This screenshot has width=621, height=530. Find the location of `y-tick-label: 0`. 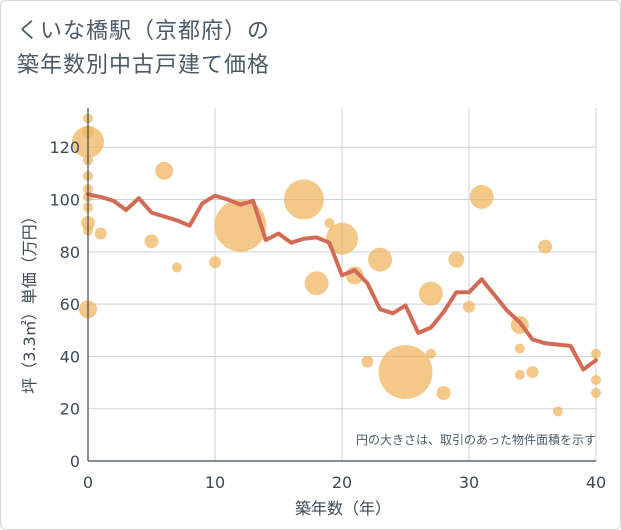

y-tick-label: 0 is located at coordinates (75, 461).